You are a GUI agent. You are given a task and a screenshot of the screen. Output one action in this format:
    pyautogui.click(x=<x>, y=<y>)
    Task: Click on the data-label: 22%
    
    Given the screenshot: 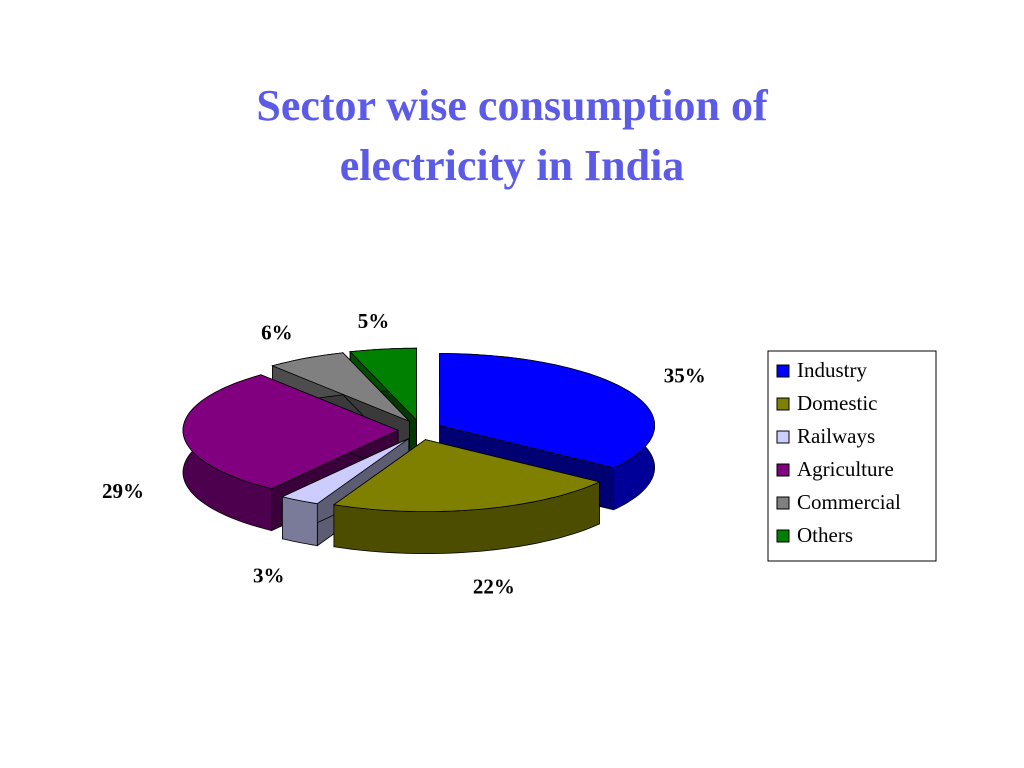 What is the action you would take?
    pyautogui.click(x=494, y=587)
    